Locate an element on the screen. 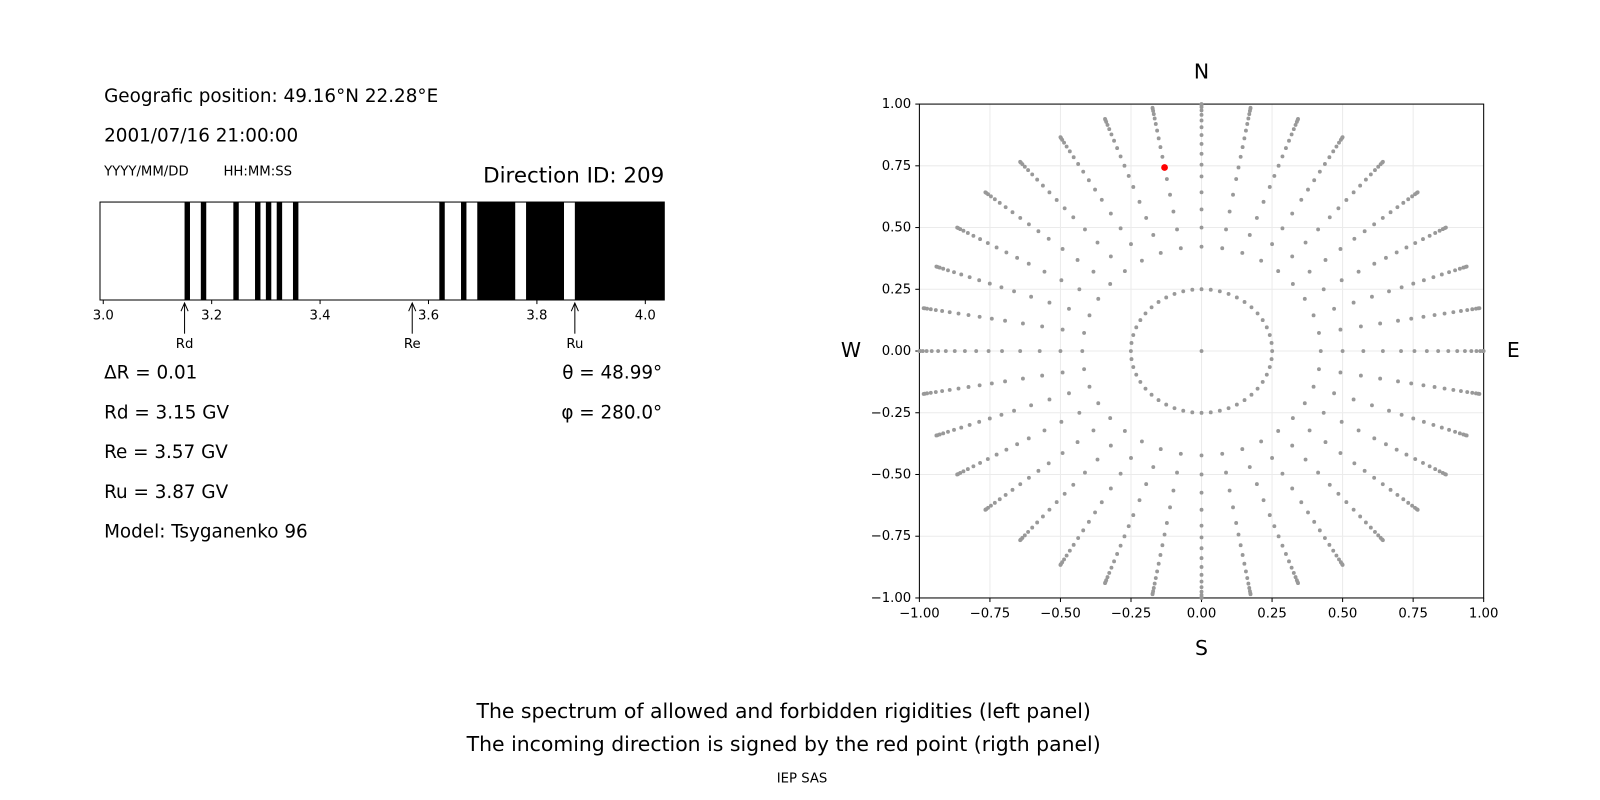  compass-south: S is located at coordinates (1201, 648).